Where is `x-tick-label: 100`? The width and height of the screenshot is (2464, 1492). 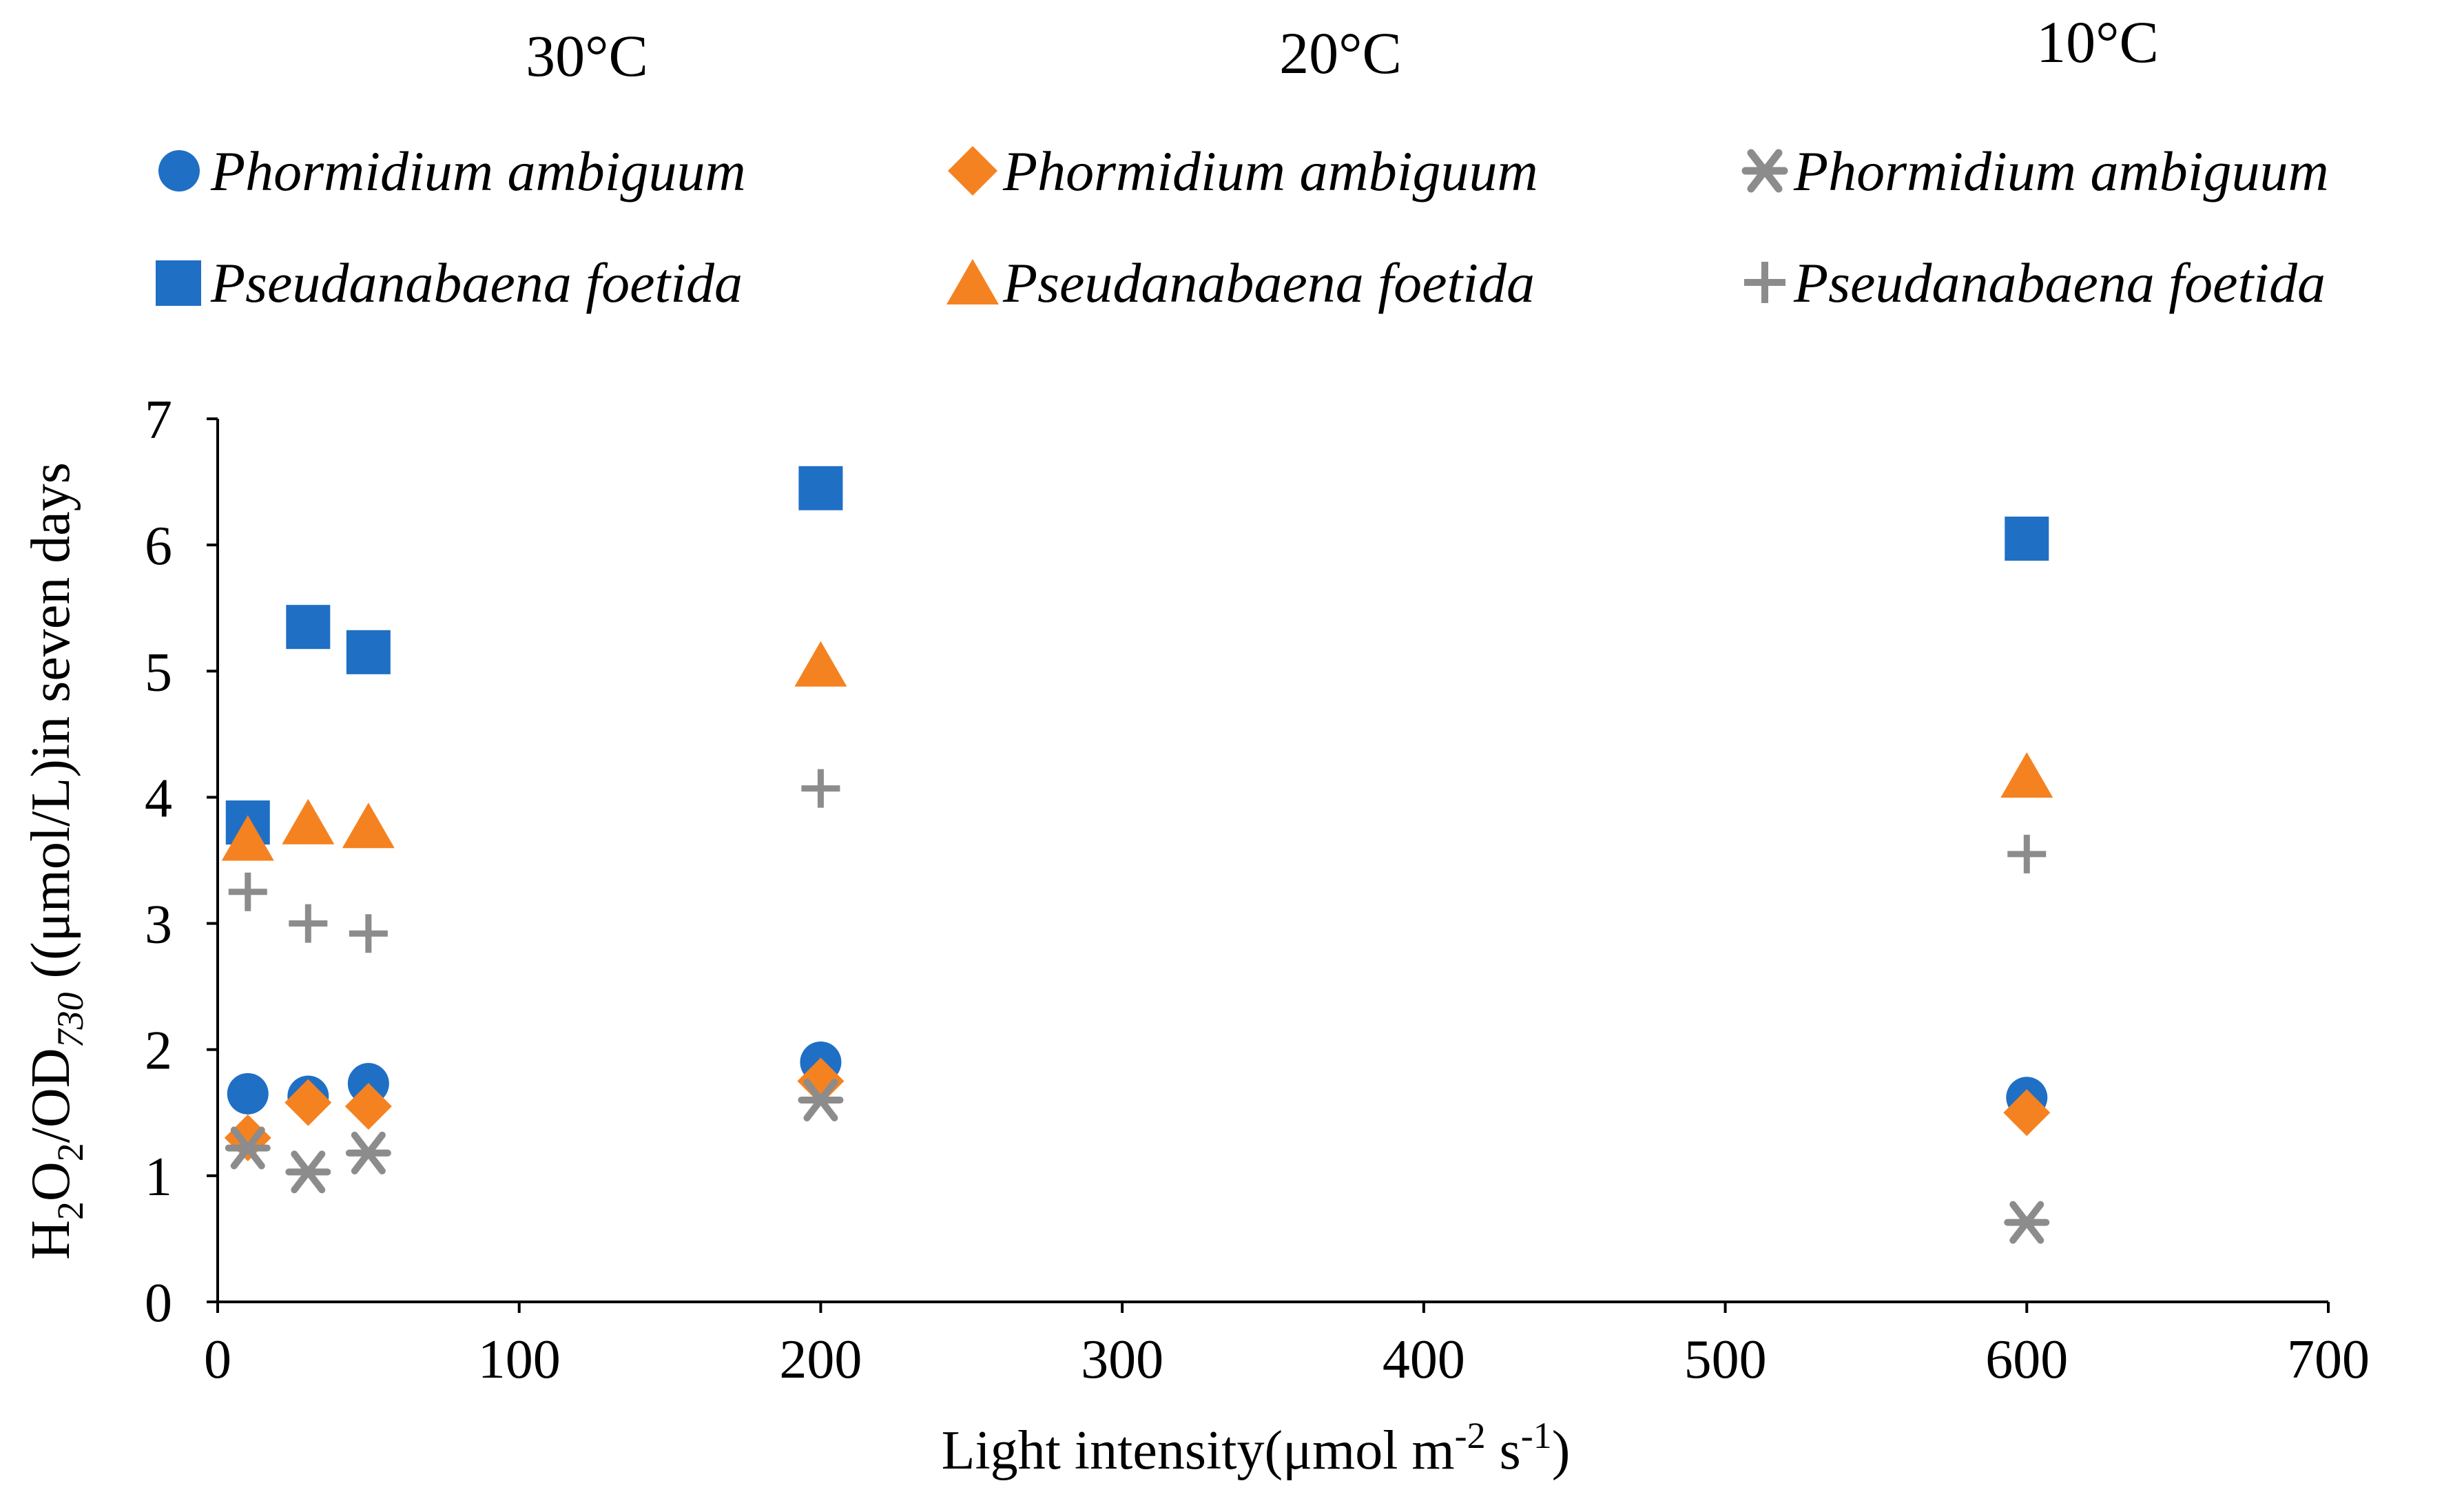
x-tick-label: 100 is located at coordinates (519, 1359).